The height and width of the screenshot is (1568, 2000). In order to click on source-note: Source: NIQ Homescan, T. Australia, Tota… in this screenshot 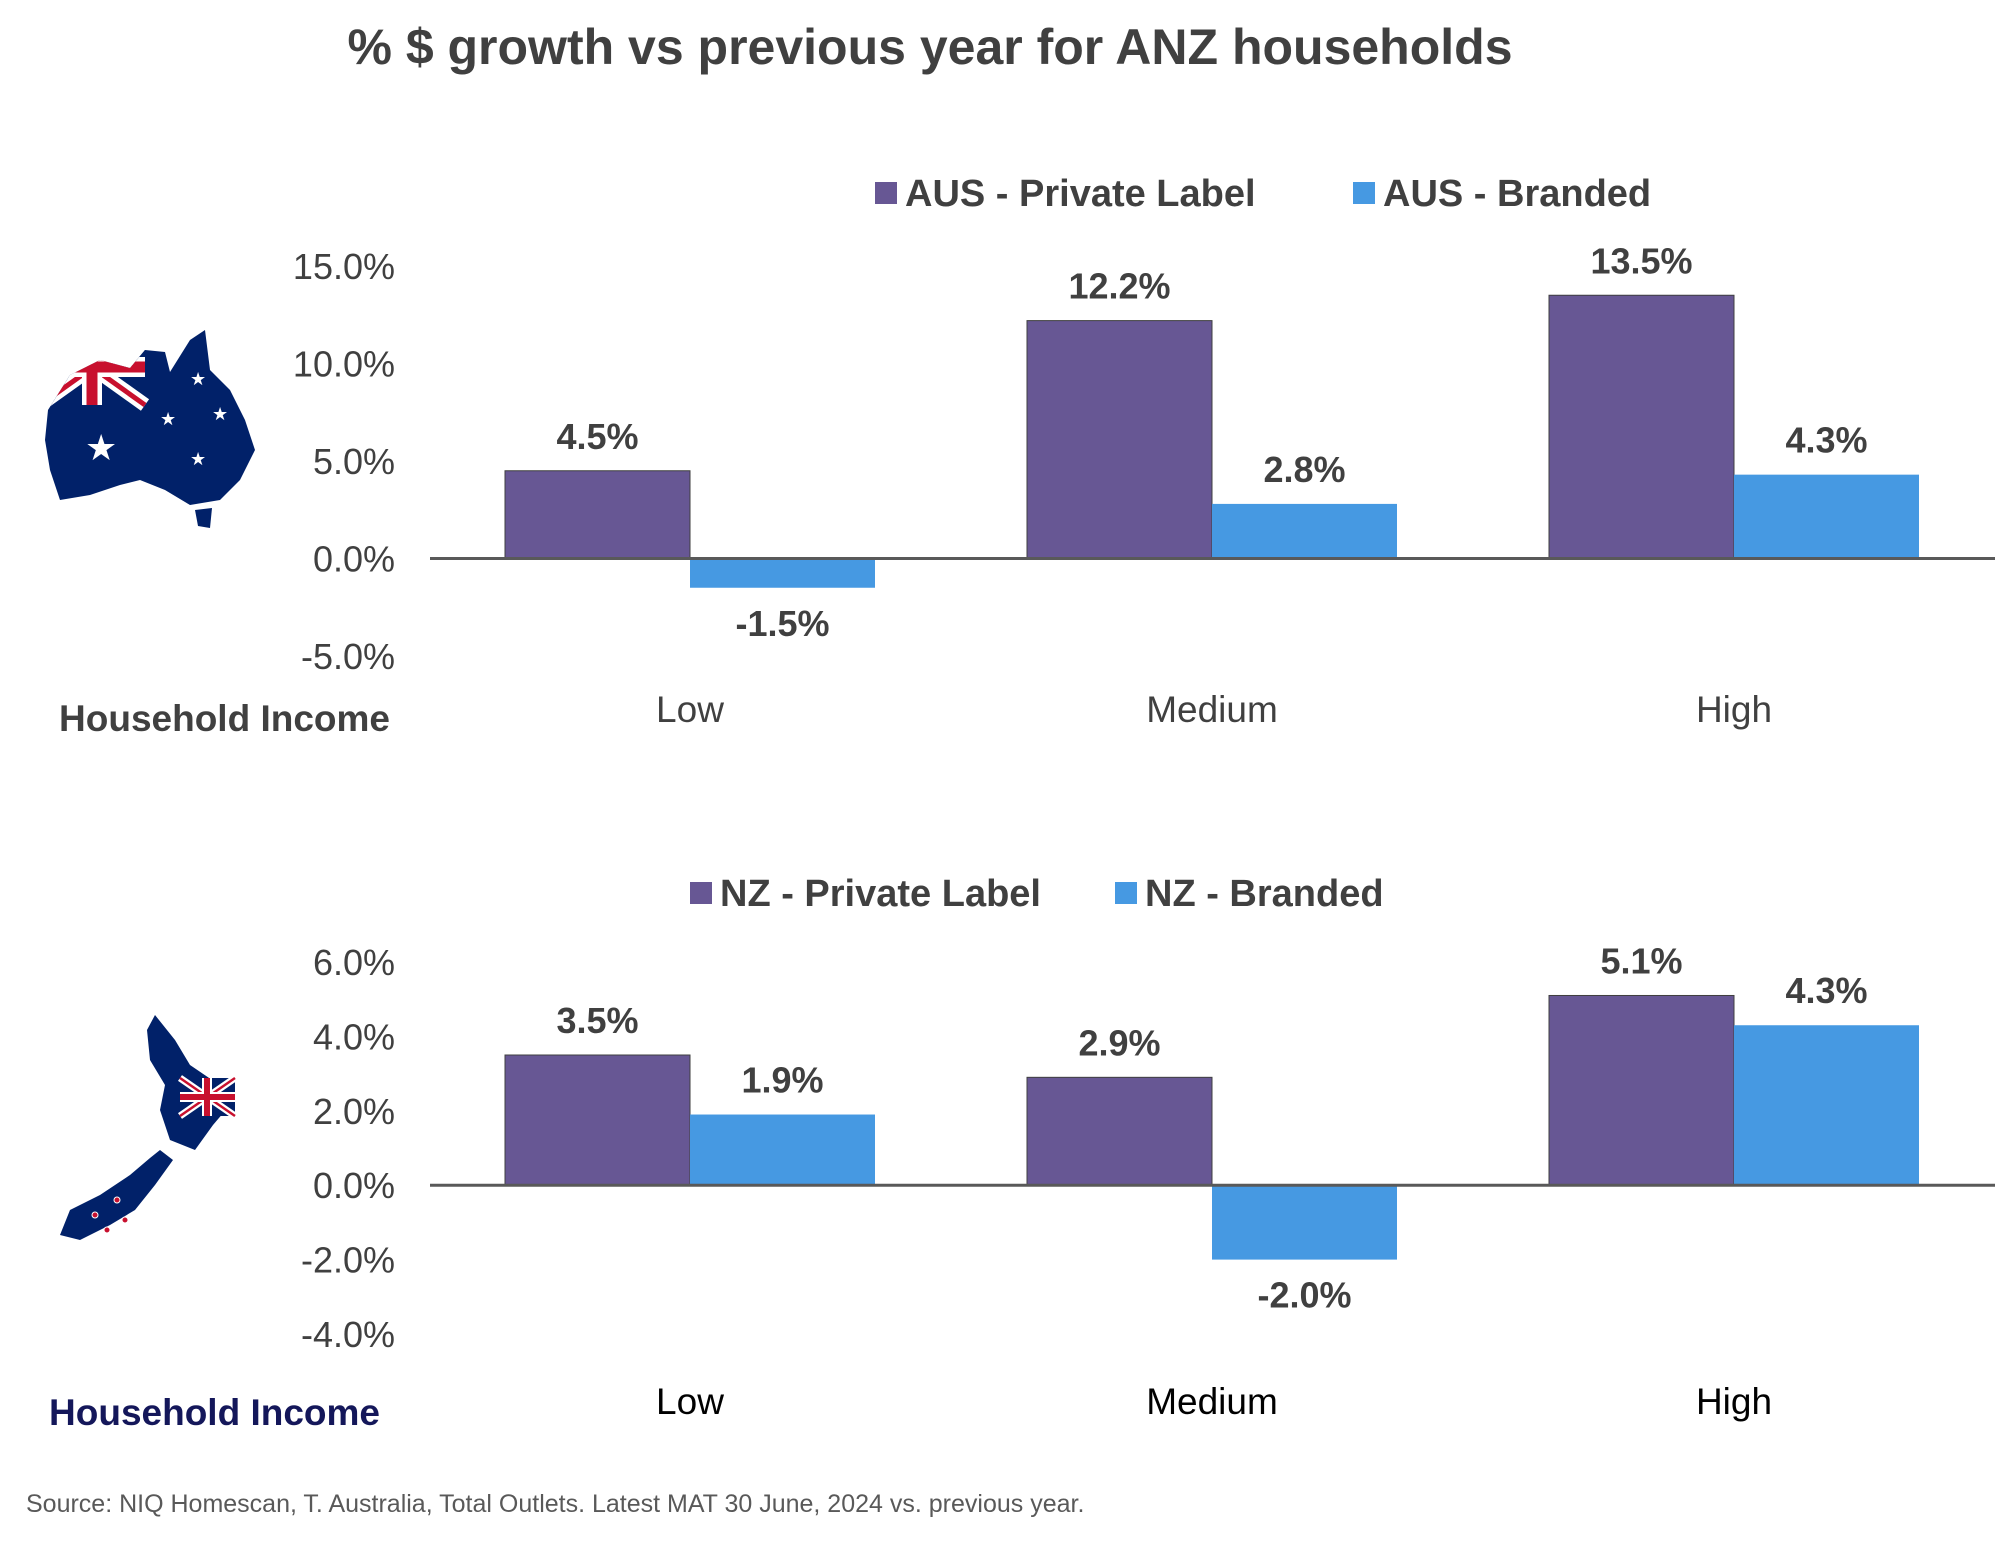, I will do `click(555, 1504)`.